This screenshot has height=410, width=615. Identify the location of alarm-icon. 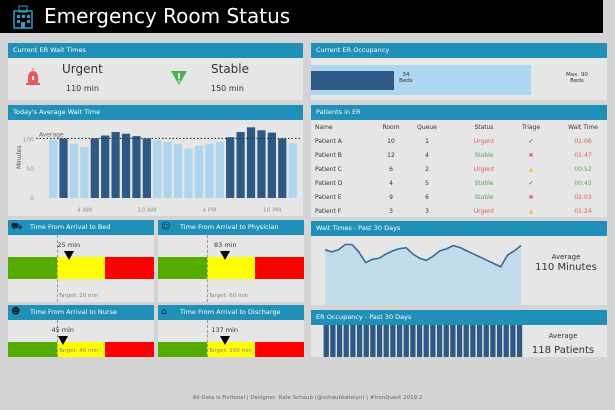
(33, 76).